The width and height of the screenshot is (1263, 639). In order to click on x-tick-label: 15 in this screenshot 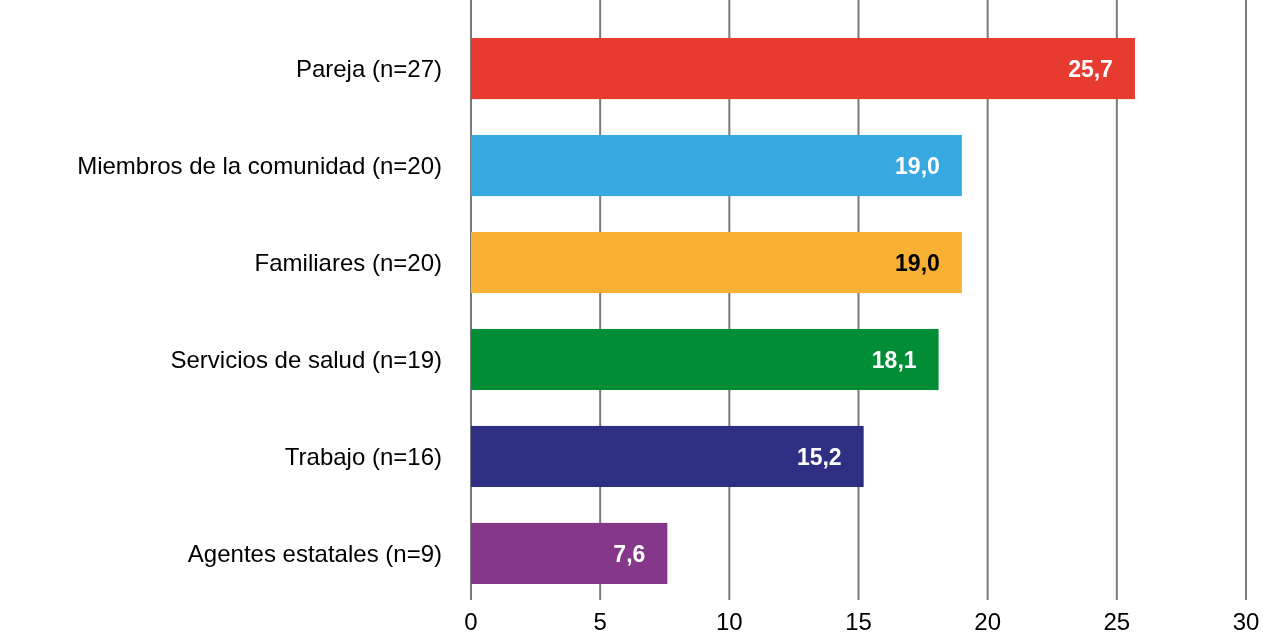, I will do `click(858, 621)`.